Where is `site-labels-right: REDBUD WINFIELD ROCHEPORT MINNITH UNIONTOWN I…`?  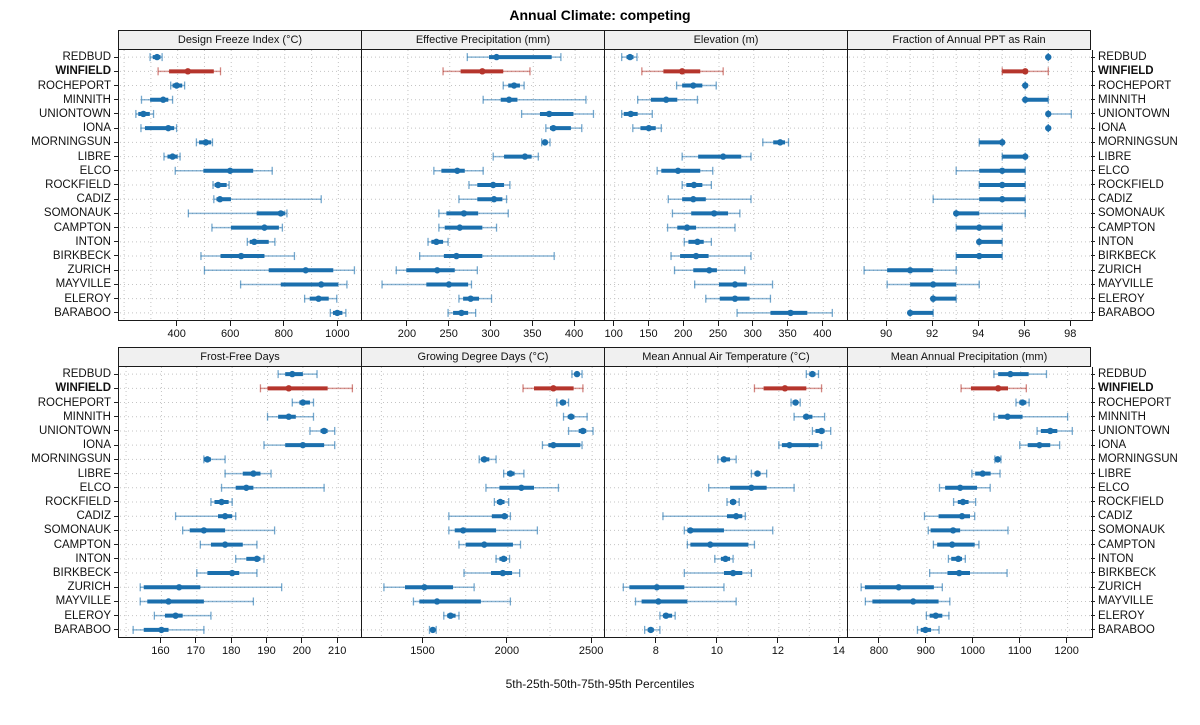
site-labels-right: REDBUD WINFIELD ROCHEPORT MINNITH UNIONTOWN I… is located at coordinates (1144, 175).